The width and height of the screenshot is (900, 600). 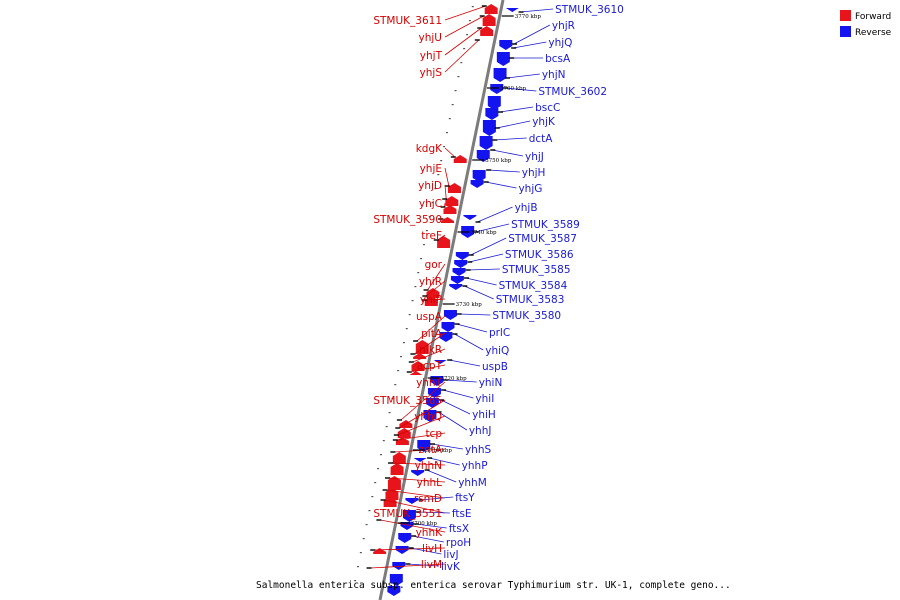 What do you see at coordinates (433, 434) in the screenshot?
I see `forward-gene-label-tcp: tcp` at bounding box center [433, 434].